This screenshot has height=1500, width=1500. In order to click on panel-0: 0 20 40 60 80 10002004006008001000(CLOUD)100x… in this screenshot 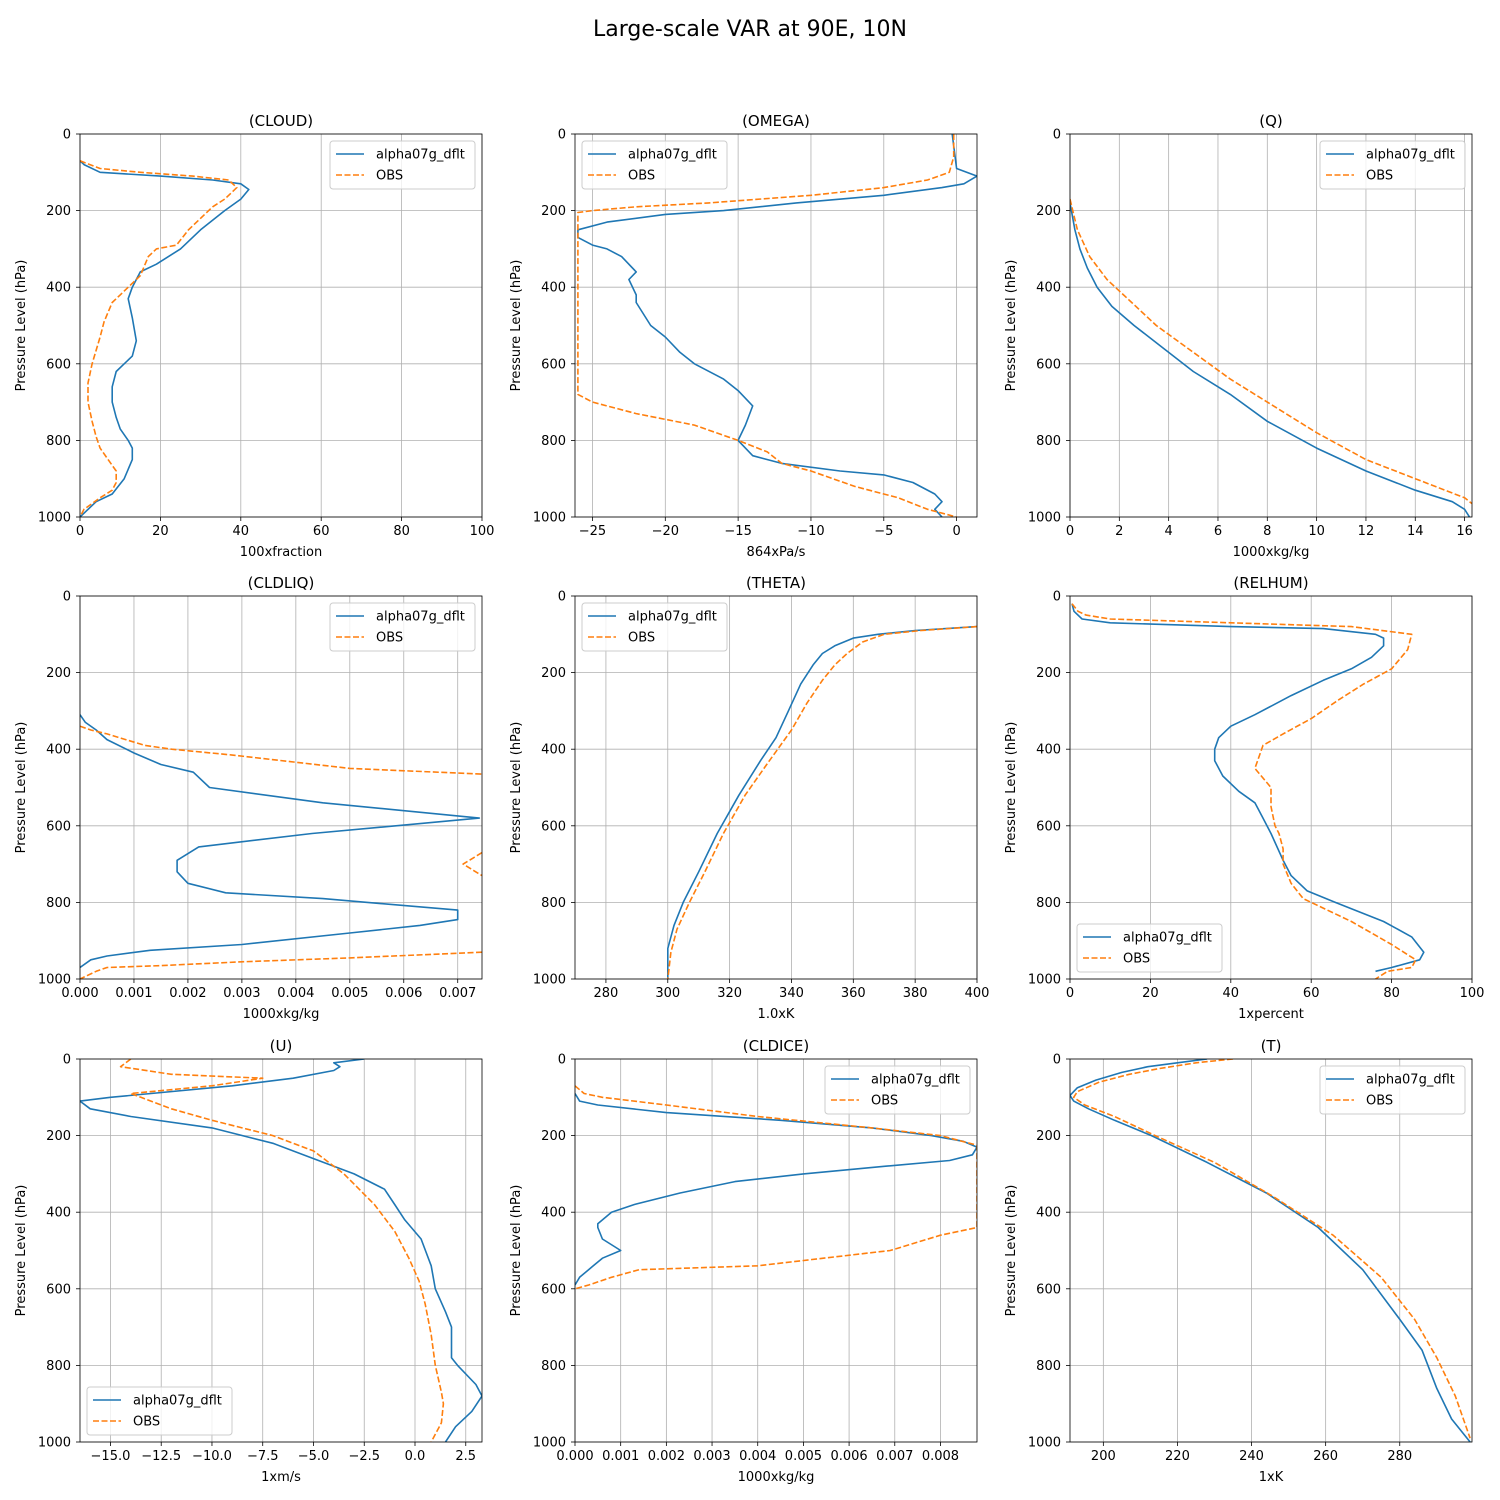, I will do `click(254, 336)`.